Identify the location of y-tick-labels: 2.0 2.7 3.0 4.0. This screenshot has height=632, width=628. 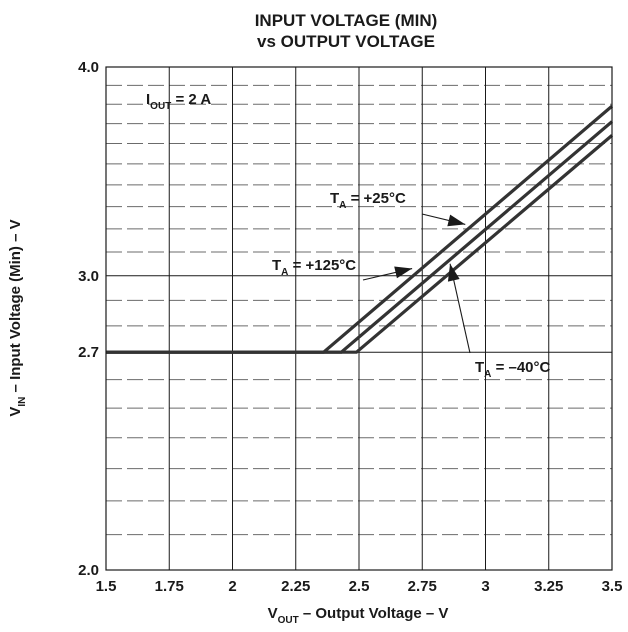
(88, 319).